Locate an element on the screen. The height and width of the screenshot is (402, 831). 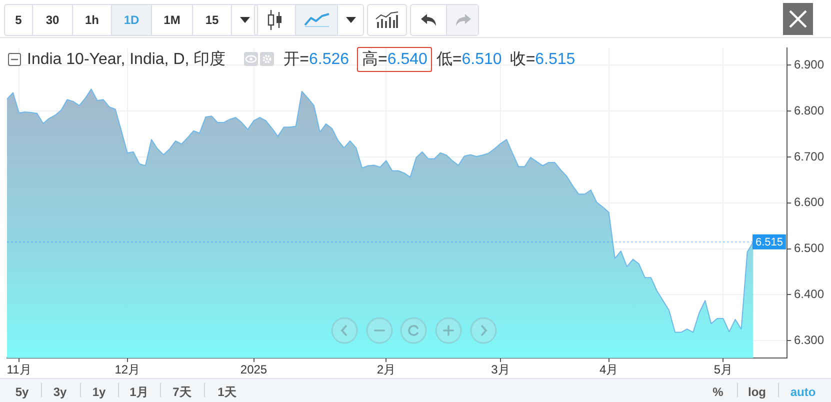
y-tick-label: 6.300 is located at coordinates (809, 339).